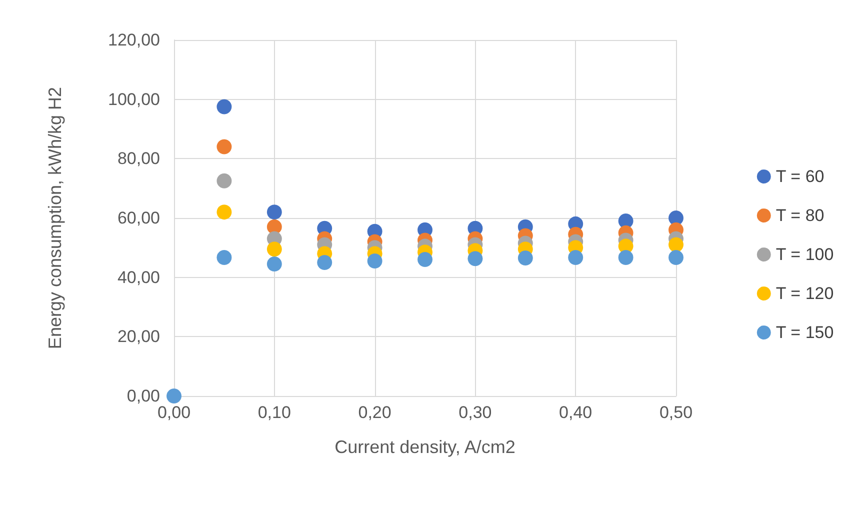 The height and width of the screenshot is (509, 859). Describe the element at coordinates (134, 40) in the screenshot. I see `y-tick-label: 120,00` at that location.